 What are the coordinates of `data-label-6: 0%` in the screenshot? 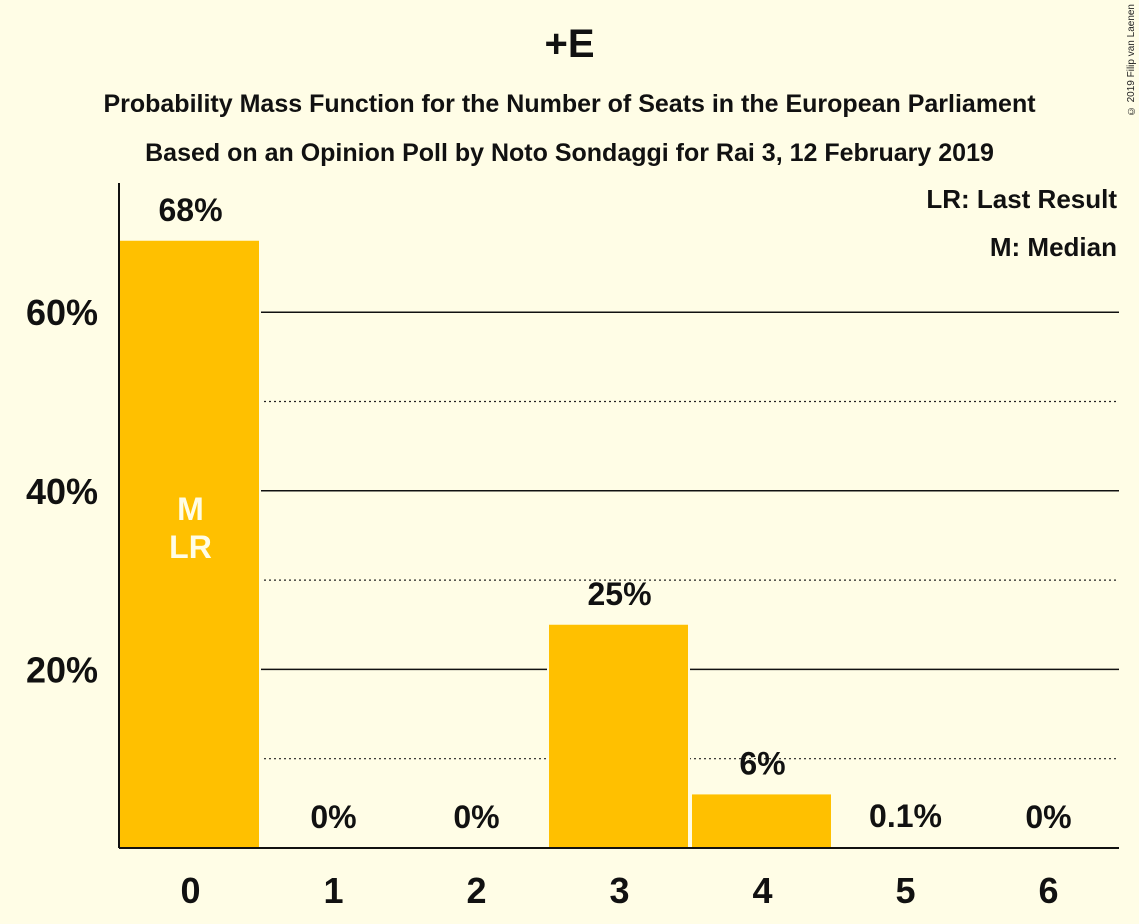 It's located at (1048, 817).